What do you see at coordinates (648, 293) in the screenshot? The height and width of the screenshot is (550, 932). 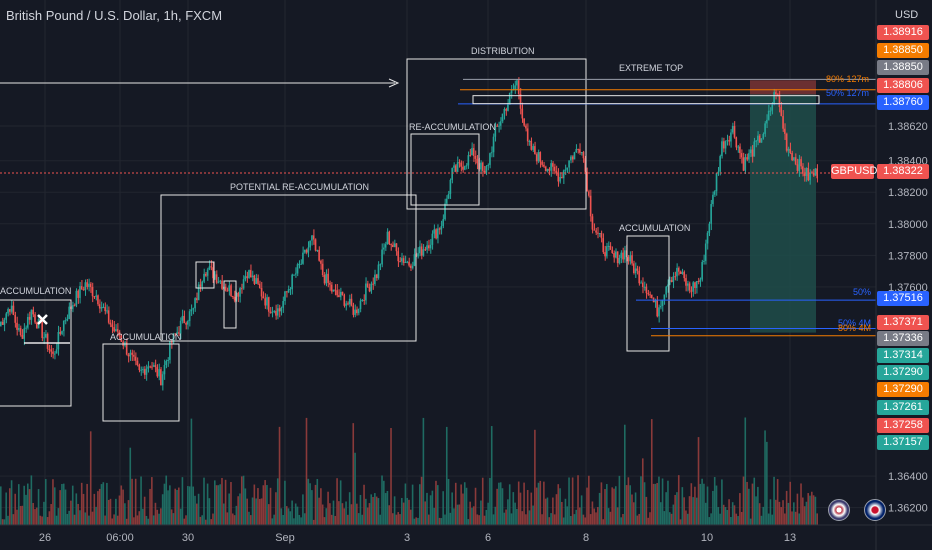 I see `accumulation-box-right` at bounding box center [648, 293].